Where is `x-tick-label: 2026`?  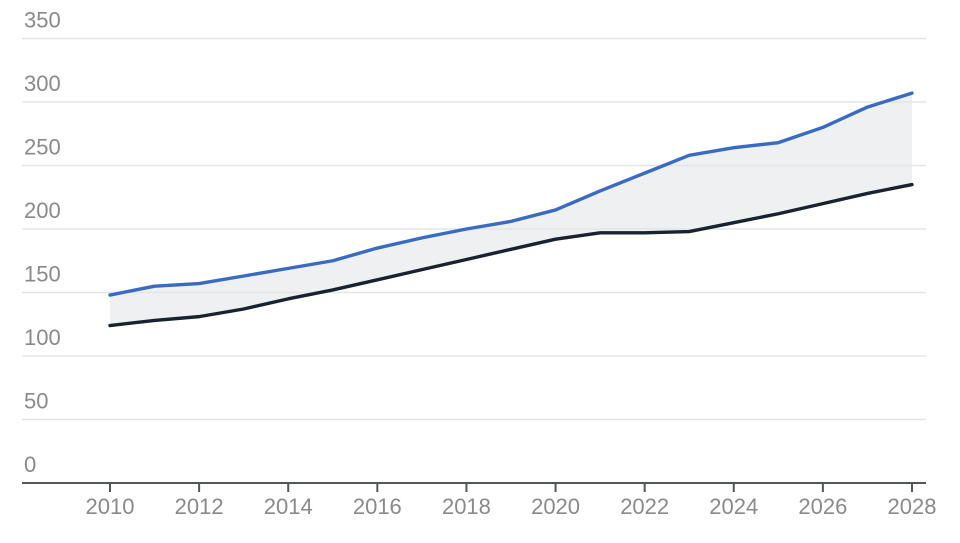 x-tick-label: 2026 is located at coordinates (822, 506).